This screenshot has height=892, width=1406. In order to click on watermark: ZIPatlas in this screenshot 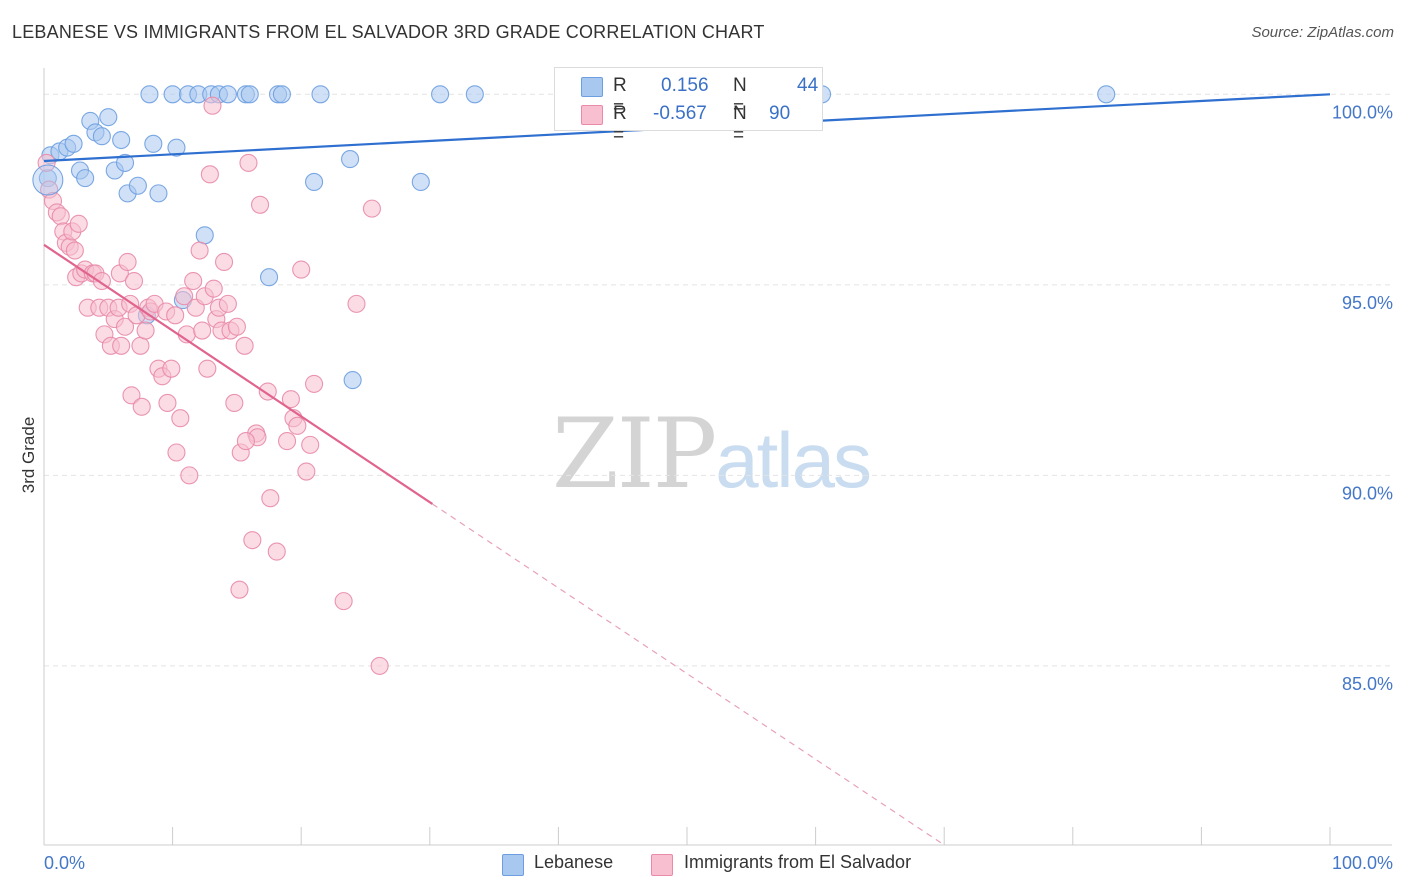, I will do `click(712, 454)`.